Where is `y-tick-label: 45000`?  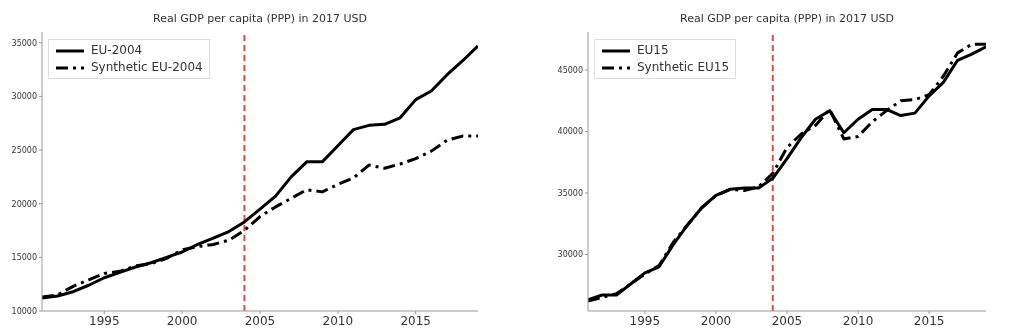
y-tick-label: 45000 is located at coordinates (570, 70).